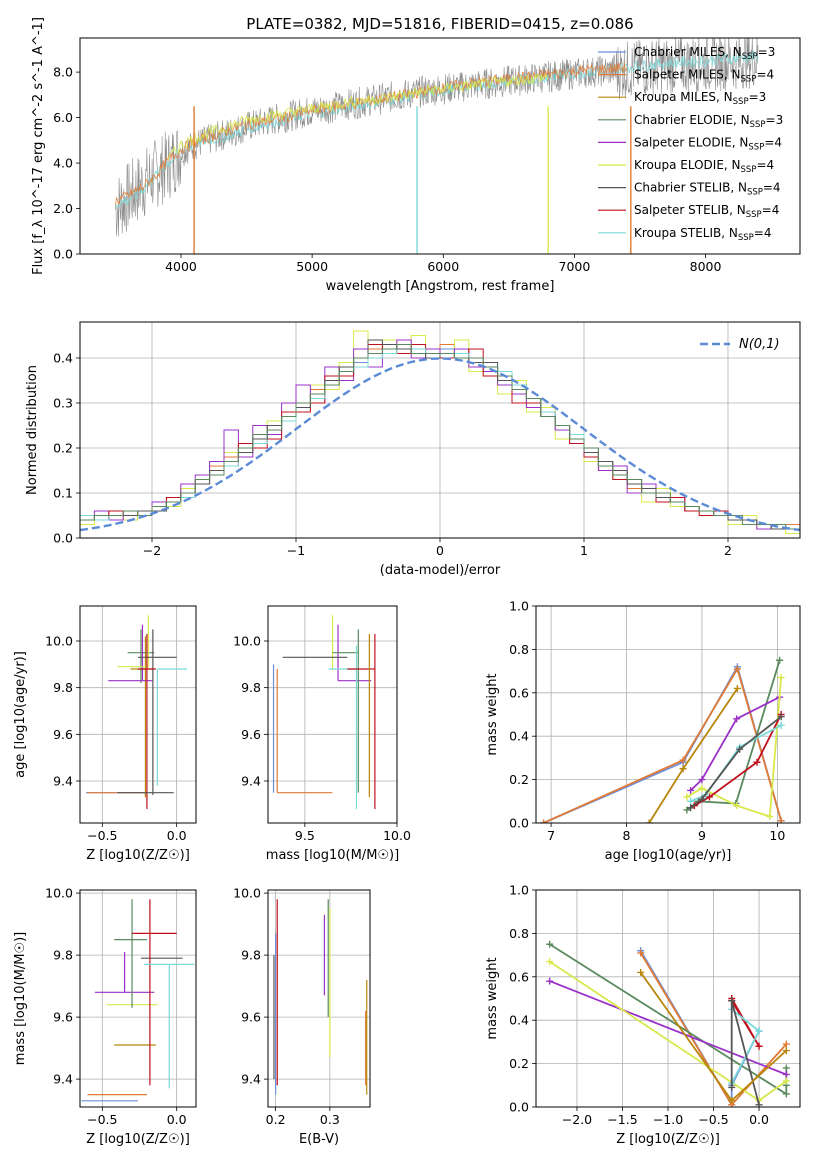  What do you see at coordinates (63, 163) in the screenshot?
I see `y-tick-label: 4.0` at bounding box center [63, 163].